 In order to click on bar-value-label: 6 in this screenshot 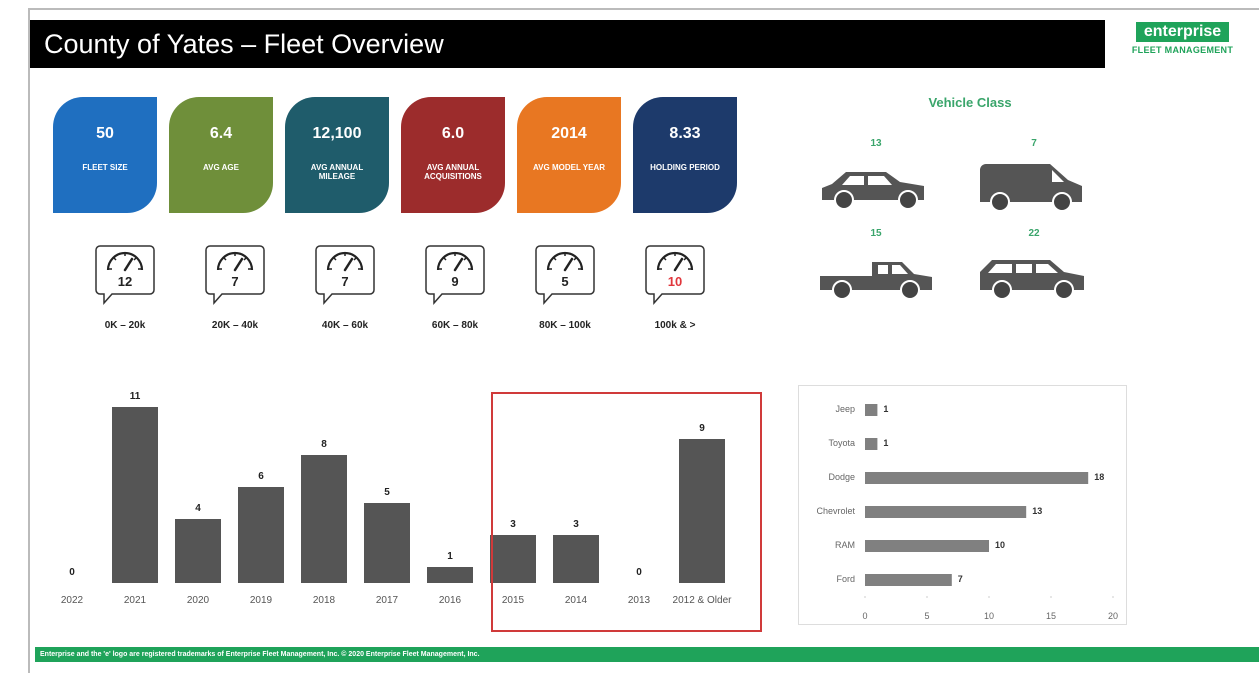, I will do `click(261, 476)`.